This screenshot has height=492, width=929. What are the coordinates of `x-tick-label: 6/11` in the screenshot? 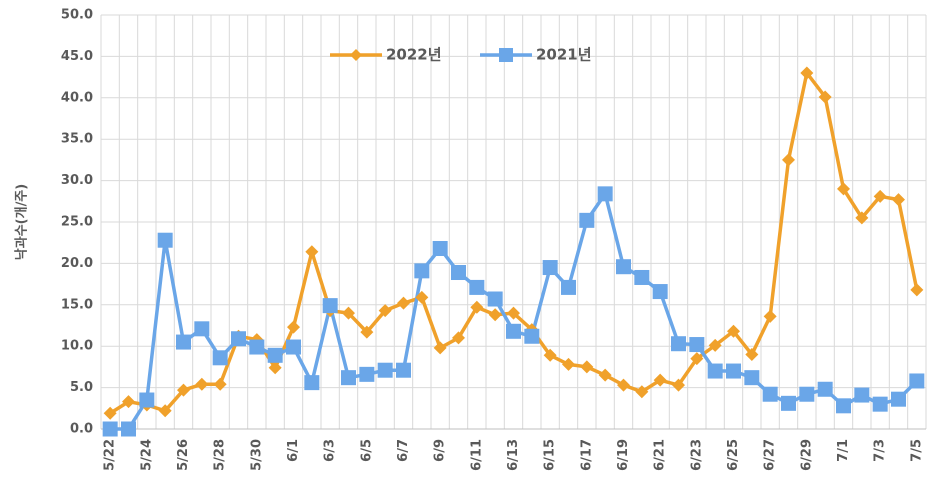 It's located at (476, 455).